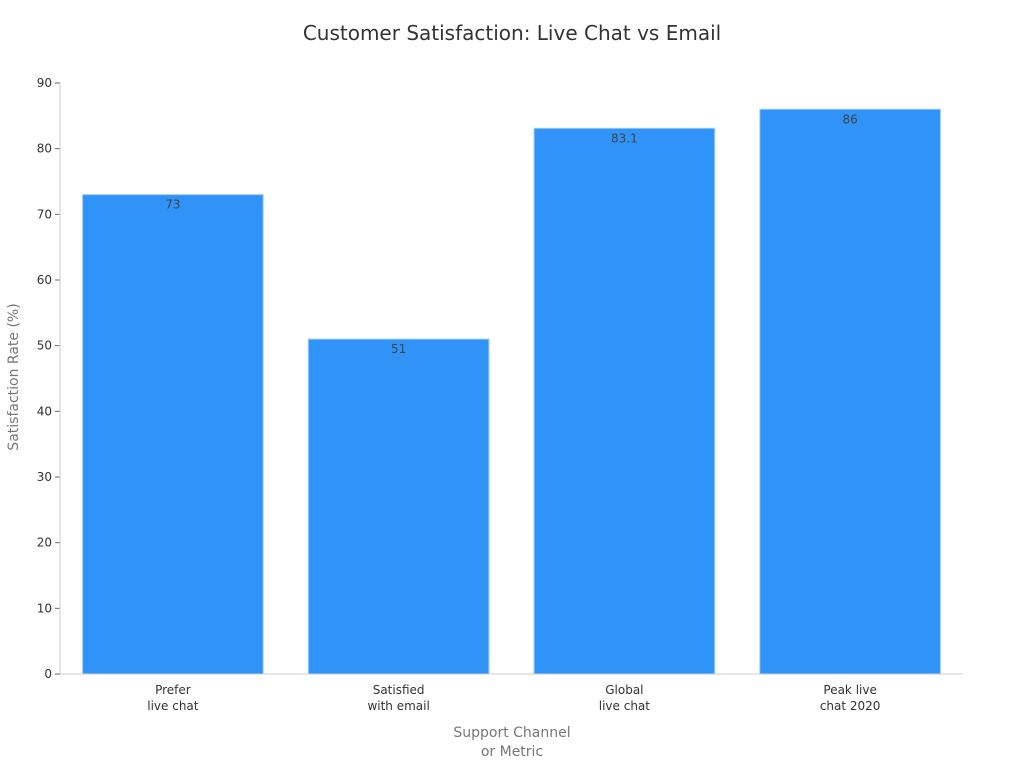 This screenshot has height=768, width=1024. I want to click on y-tick-label: 60, so click(44, 280).